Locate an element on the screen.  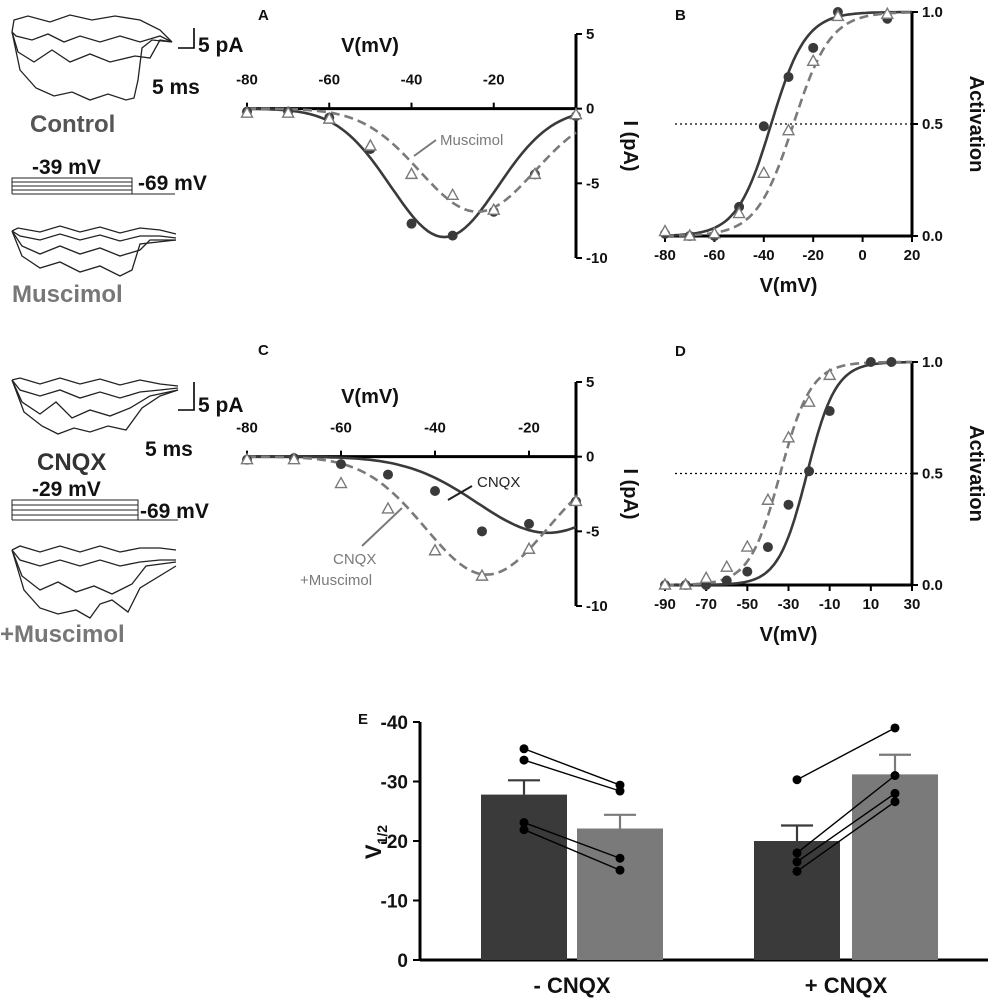
condition-label-muscimol: Muscimol is located at coordinates (67, 294).